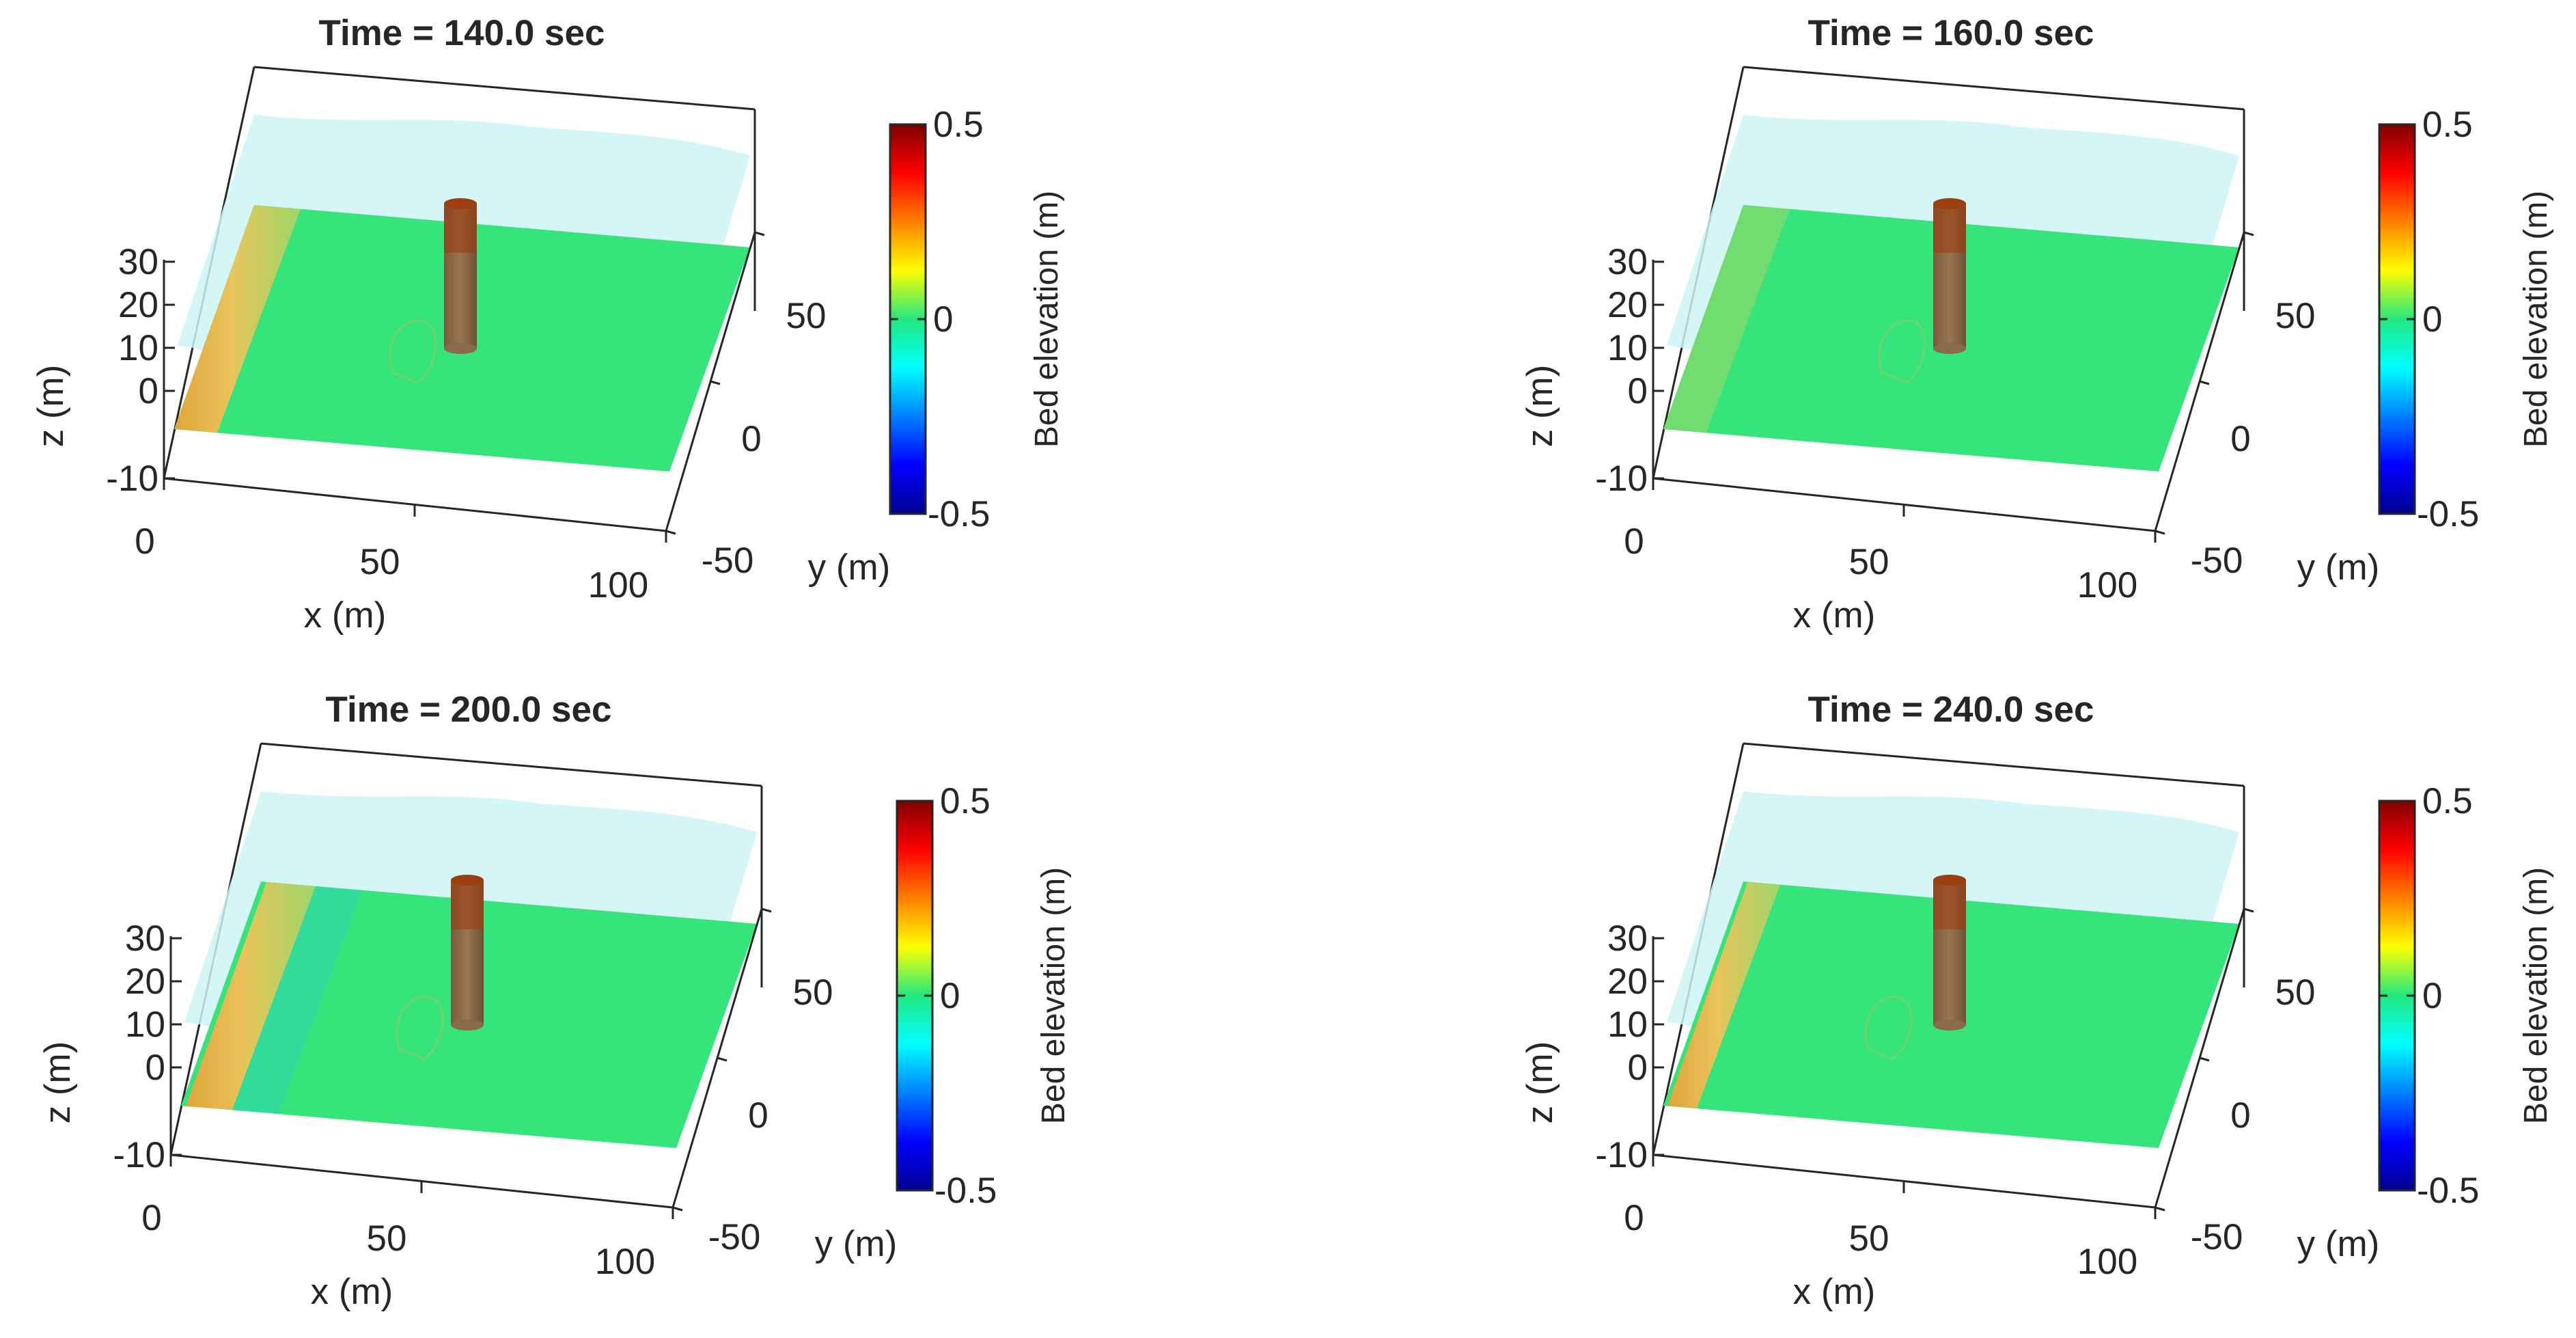 The width and height of the screenshot is (2576, 1338). Describe the element at coordinates (297, 1000) in the screenshot. I see `scour-zone` at that location.